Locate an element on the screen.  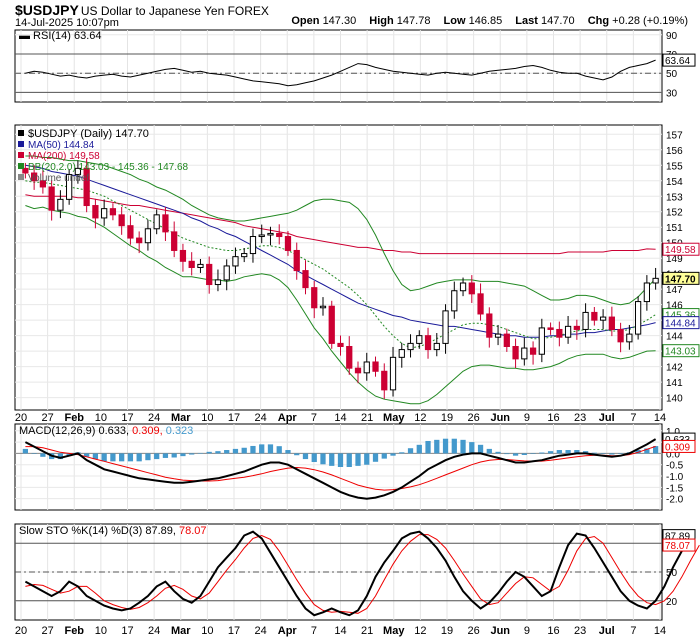
price-x-tick: 23 is located at coordinates (580, 418).